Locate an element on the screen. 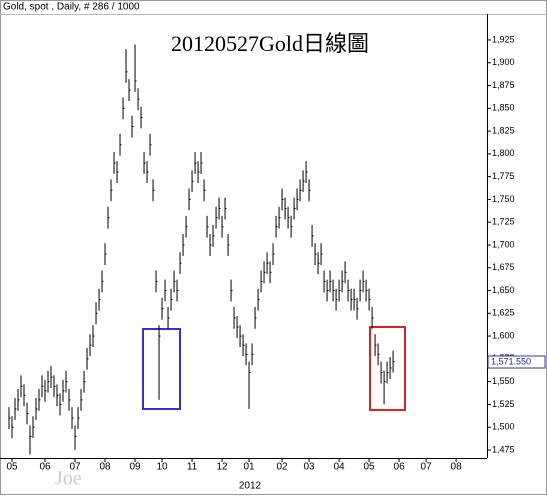 The width and height of the screenshot is (547, 500). y-tick-label: 1,925 is located at coordinates (503, 39).